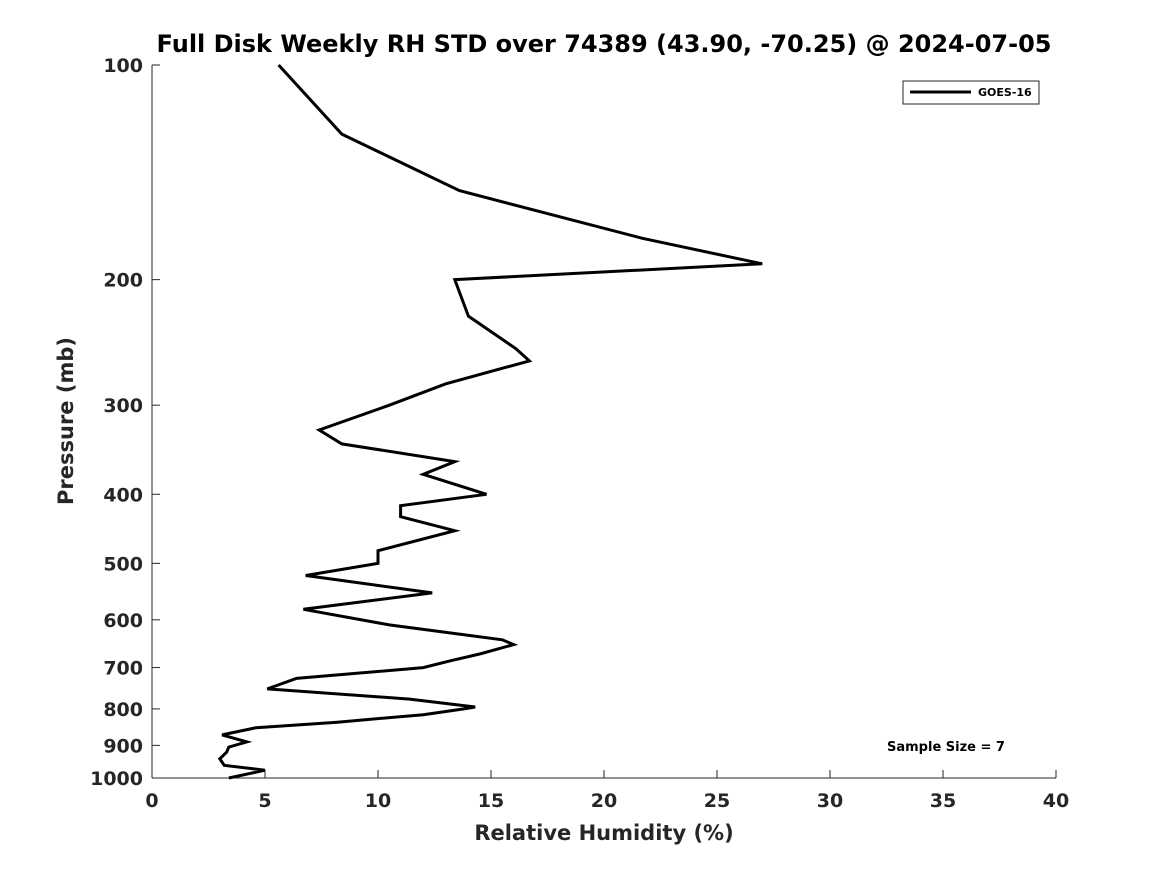 This screenshot has width=1167, height=880. Describe the element at coordinates (123, 564) in the screenshot. I see `y-tick-label: 500` at that location.